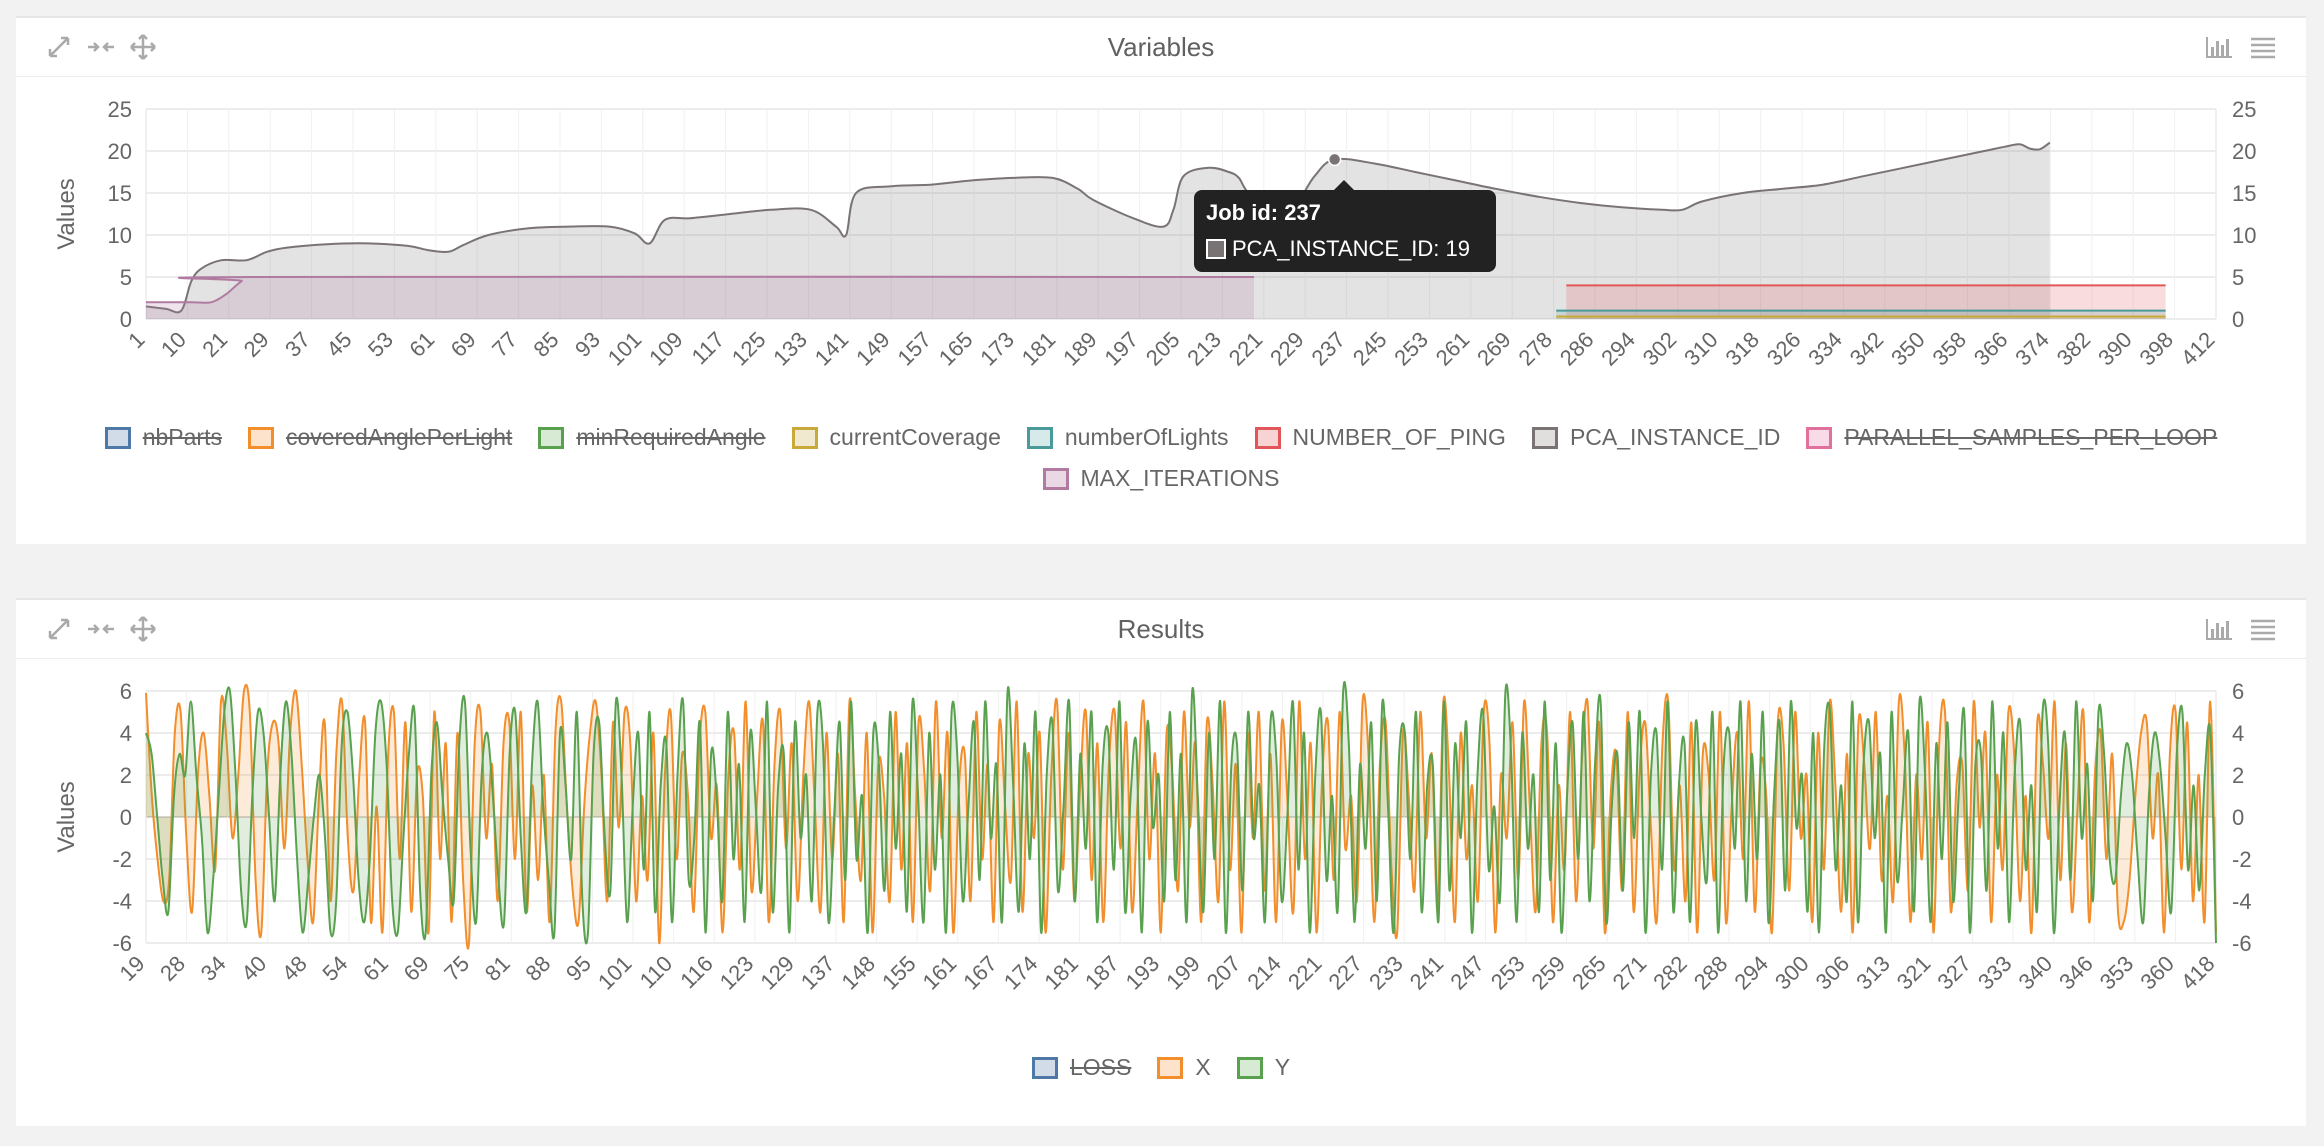  What do you see at coordinates (832, 349) in the screenshot?
I see `x-tick-label: 141` at bounding box center [832, 349].